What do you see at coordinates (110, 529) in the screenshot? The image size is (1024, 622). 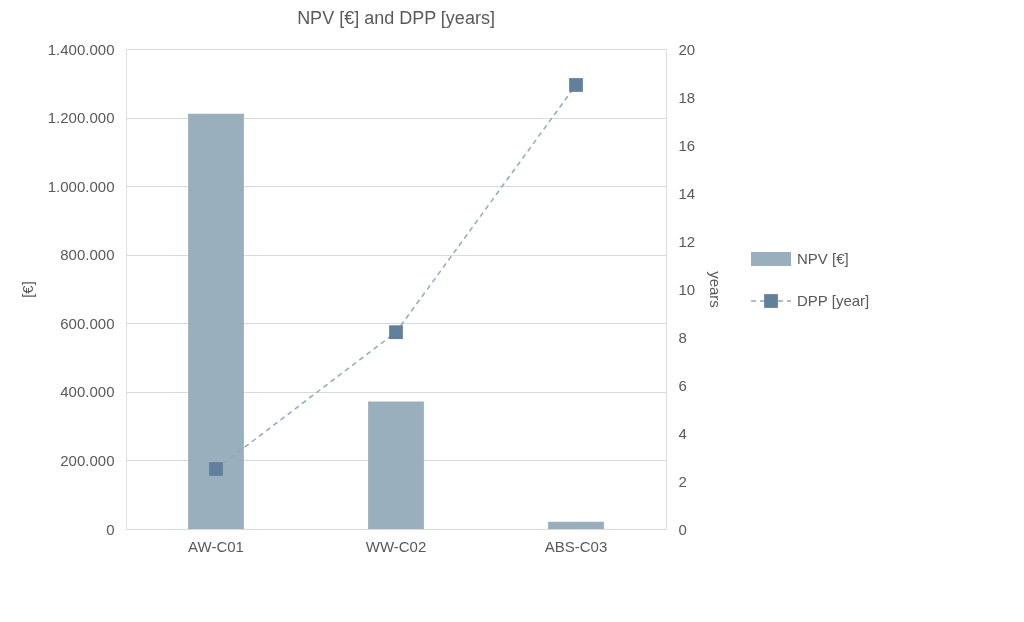 I see `y-tick-label: 0` at bounding box center [110, 529].